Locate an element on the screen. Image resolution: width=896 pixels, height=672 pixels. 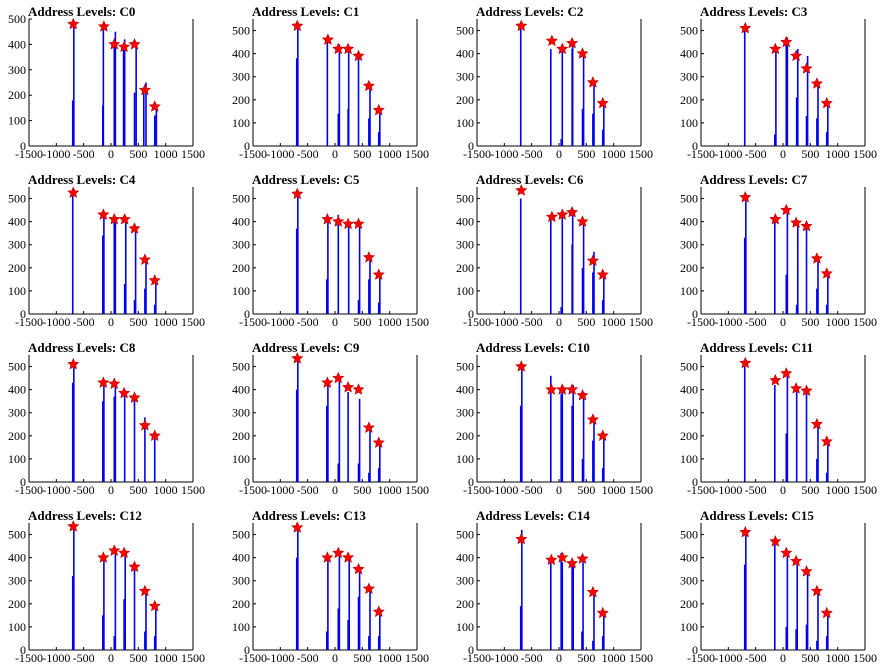
chart-title: Address Levels: C8 is located at coordinates (82, 347).